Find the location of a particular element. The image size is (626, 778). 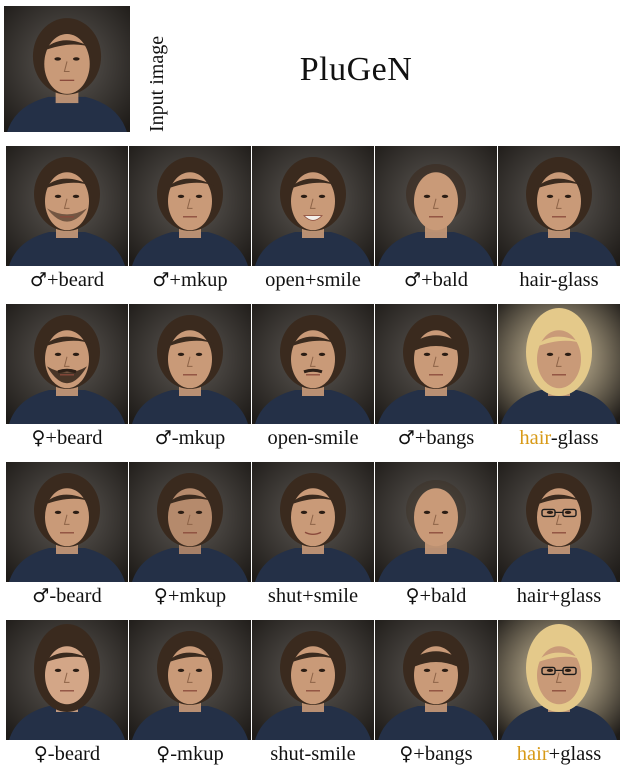

attribute-caption: ♀-beard is located at coordinates (67, 754).